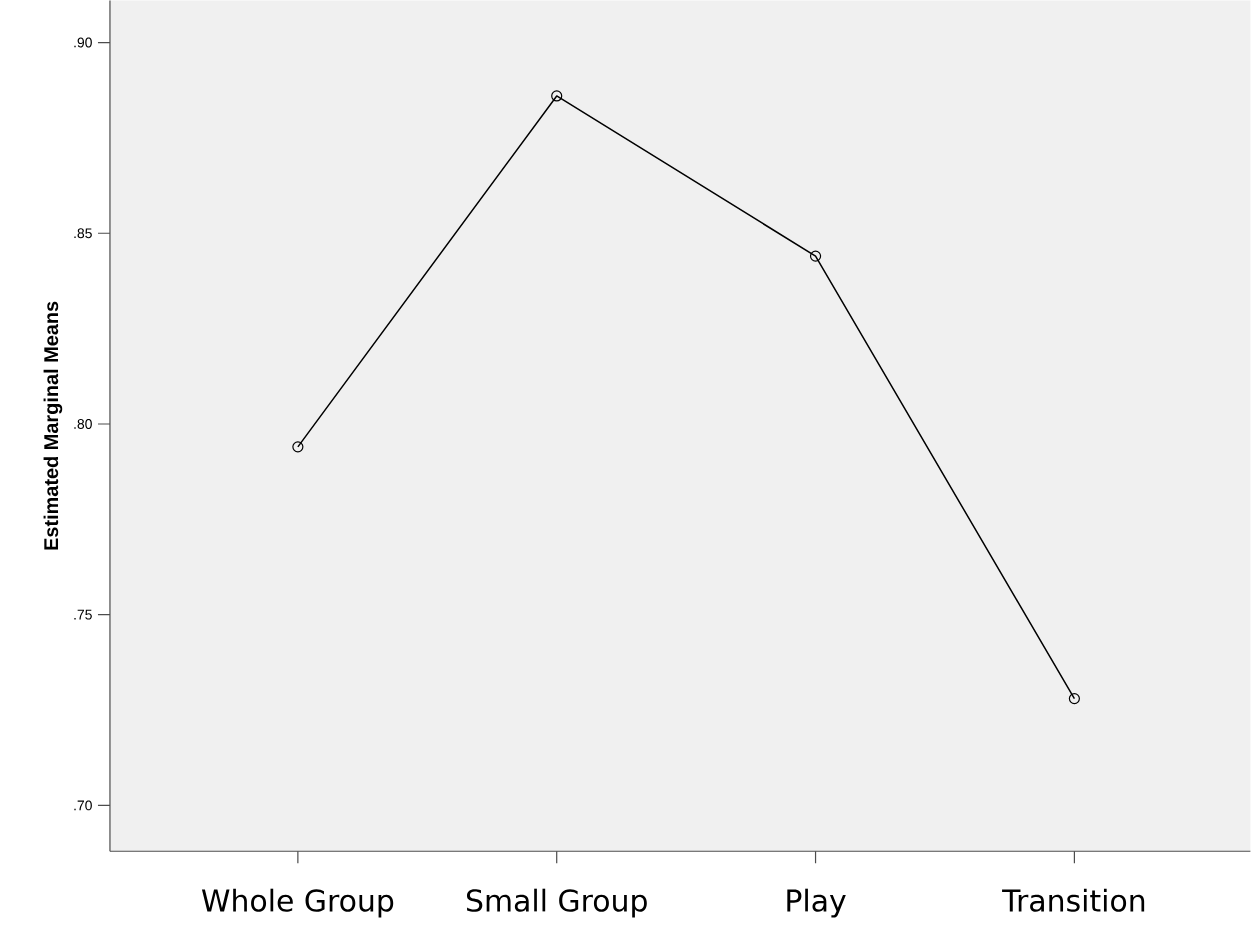 This screenshot has width=1251, height=943. I want to click on x-tick-label: Small Group, so click(556, 903).